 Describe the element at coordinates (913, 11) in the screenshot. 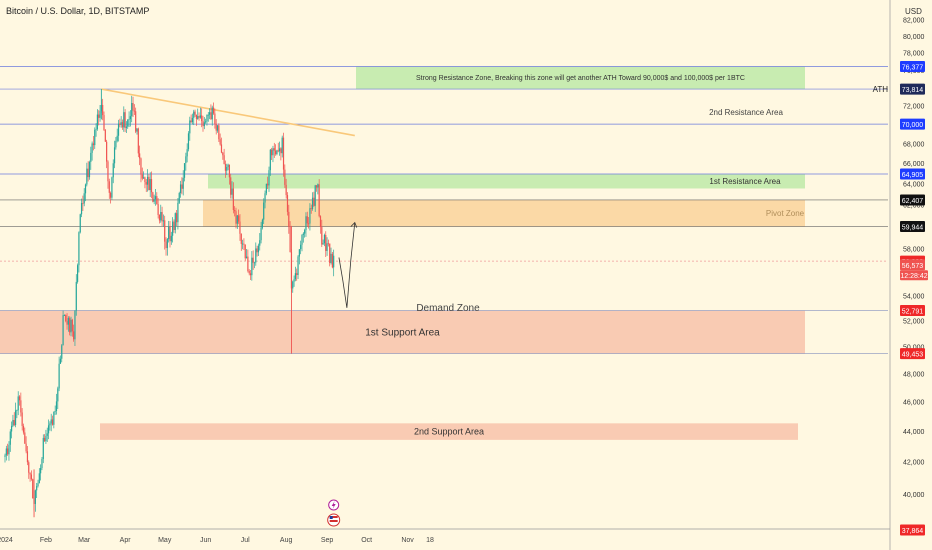

I see `currency-label: USD` at that location.